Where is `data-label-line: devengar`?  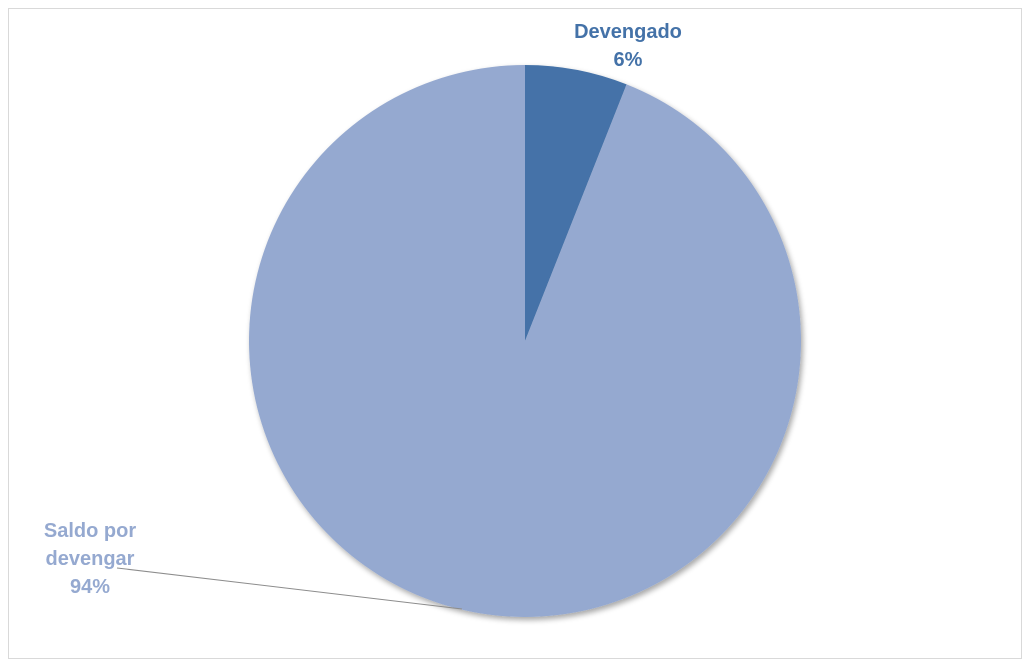 data-label-line: devengar is located at coordinates (90, 559).